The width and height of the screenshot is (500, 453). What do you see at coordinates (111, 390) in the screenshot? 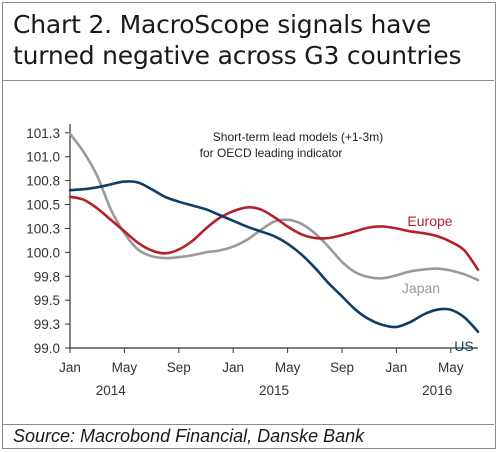
I see `x-year-label: 2014` at bounding box center [111, 390].